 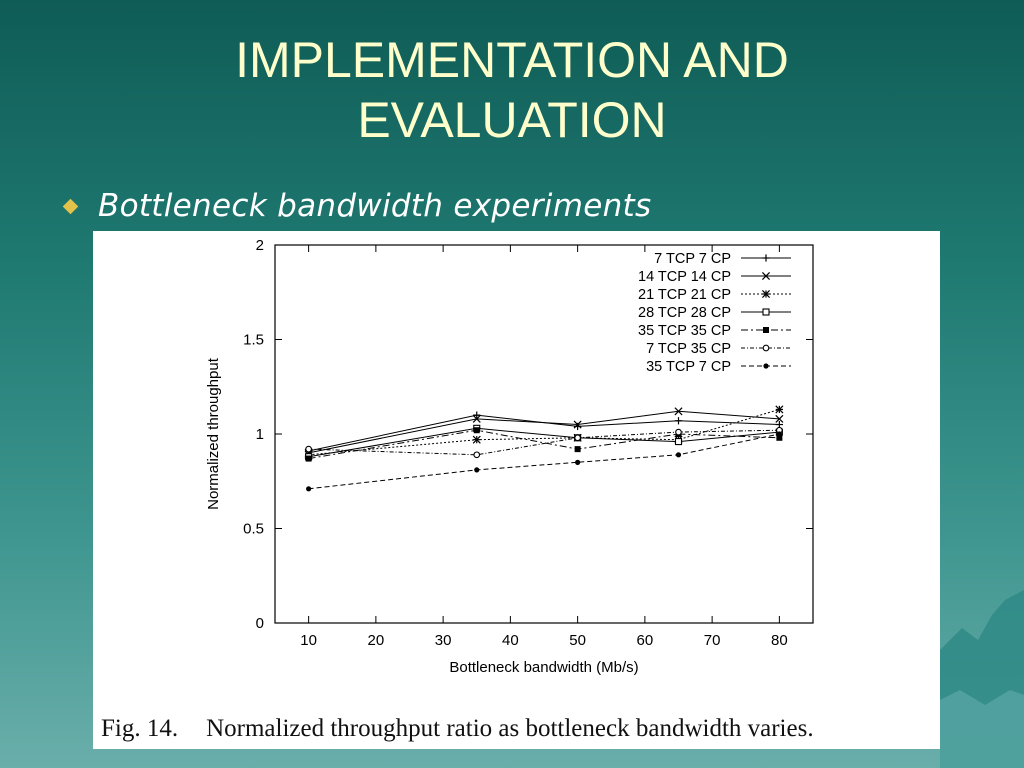 I want to click on figure-number: Fig. 14., so click(x=140, y=728).